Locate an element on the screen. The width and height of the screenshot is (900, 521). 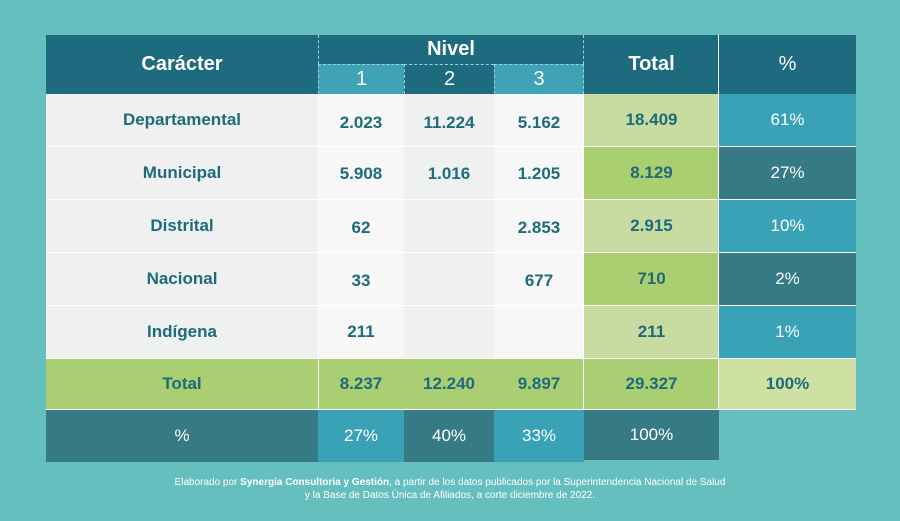
row-percent: 27% is located at coordinates (787, 173).